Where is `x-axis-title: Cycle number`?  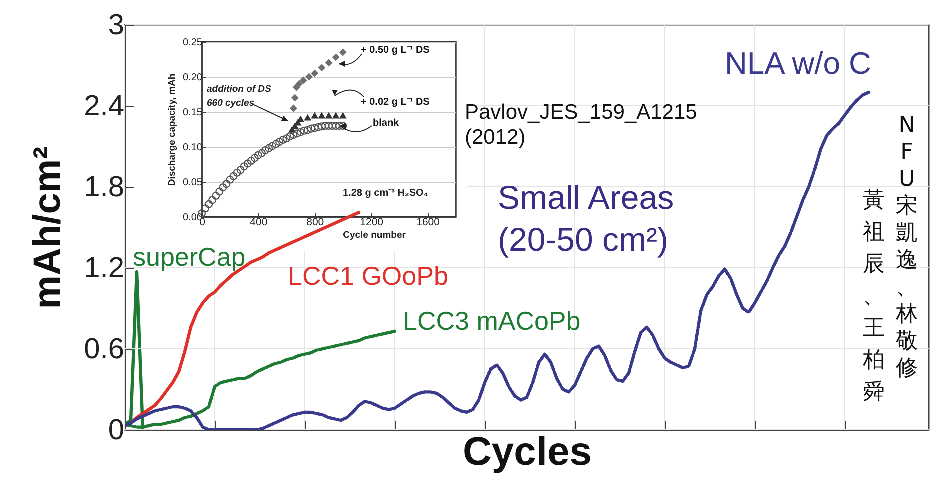
x-axis-title: Cycle number is located at coordinates (374, 235).